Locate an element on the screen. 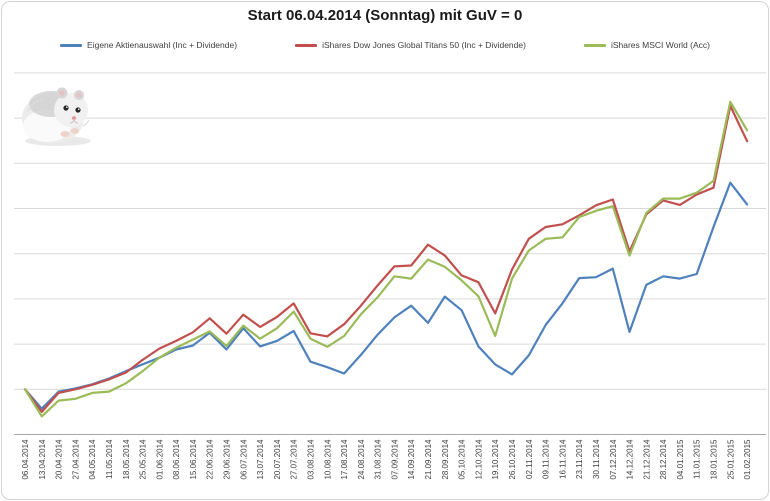  x-axis-label: 24.08.2014 is located at coordinates (361, 459).